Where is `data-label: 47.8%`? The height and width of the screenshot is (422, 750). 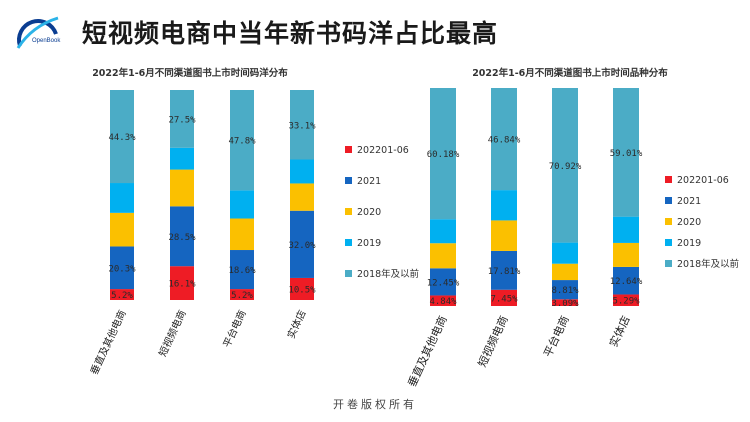
data-label: 47.8% is located at coordinates (242, 142).